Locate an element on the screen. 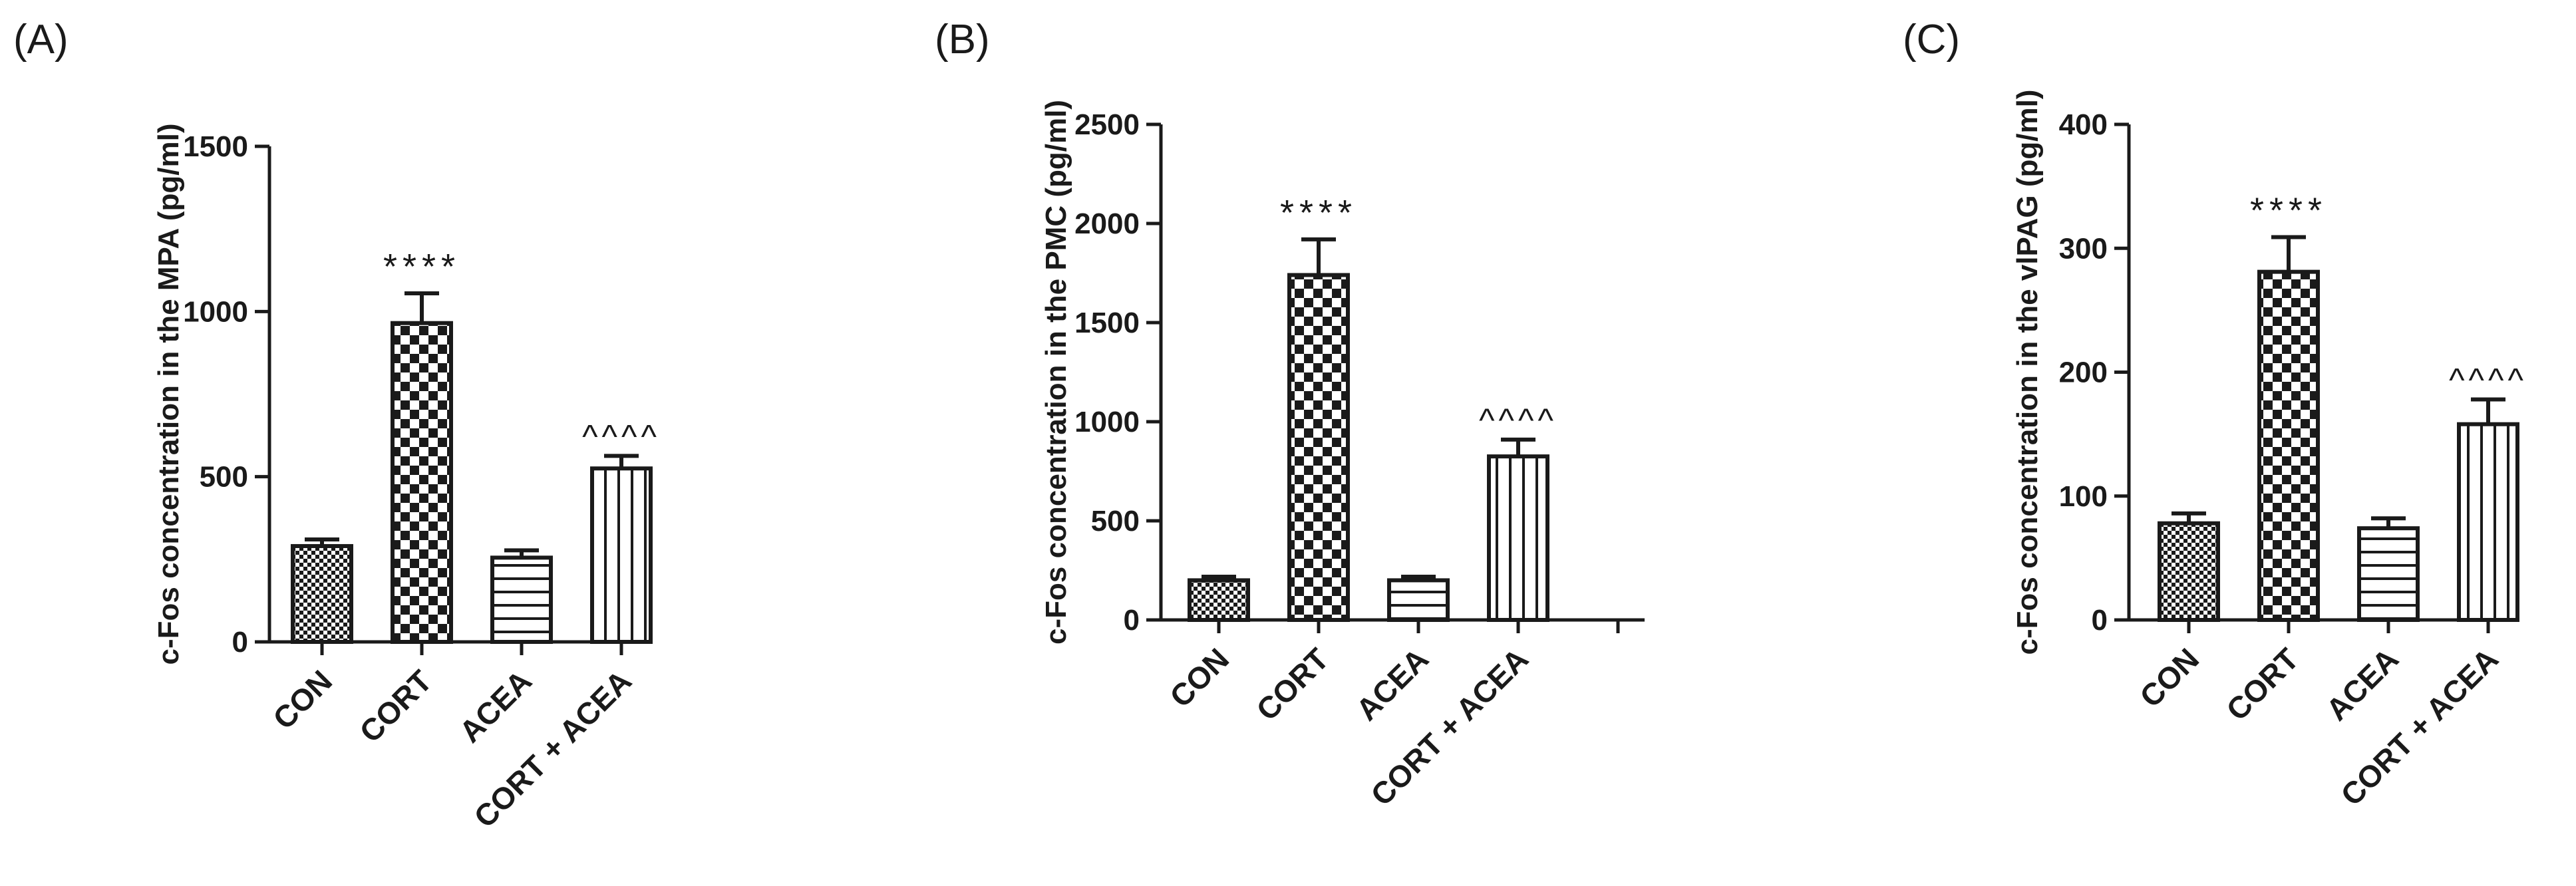  y-tick-label: 100 is located at coordinates (2083, 496).